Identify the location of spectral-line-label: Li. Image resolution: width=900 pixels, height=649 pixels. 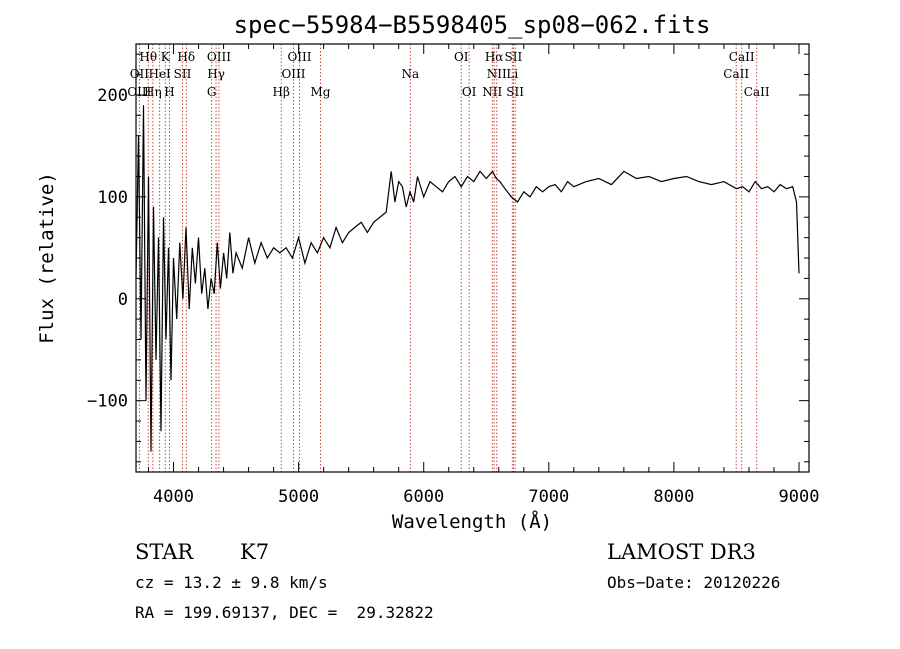
(512, 74).